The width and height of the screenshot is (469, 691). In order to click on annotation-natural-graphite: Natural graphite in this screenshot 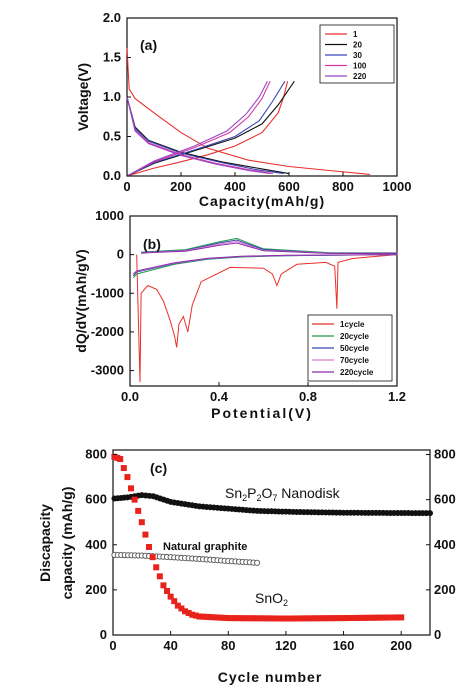, I will do `click(205, 547)`.